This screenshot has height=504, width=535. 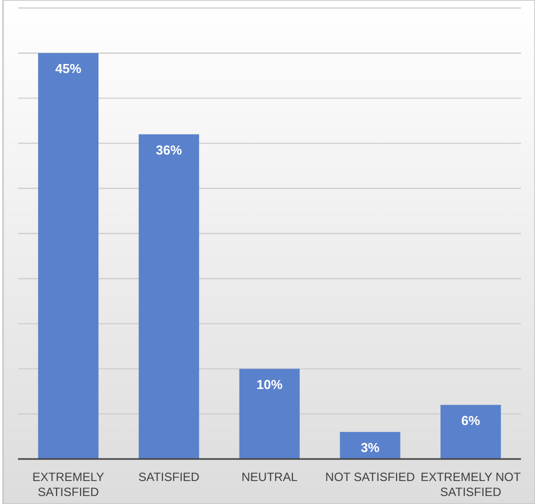 What do you see at coordinates (68, 484) in the screenshot?
I see `x-tick-label: EXTREMELY SATISFIED` at bounding box center [68, 484].